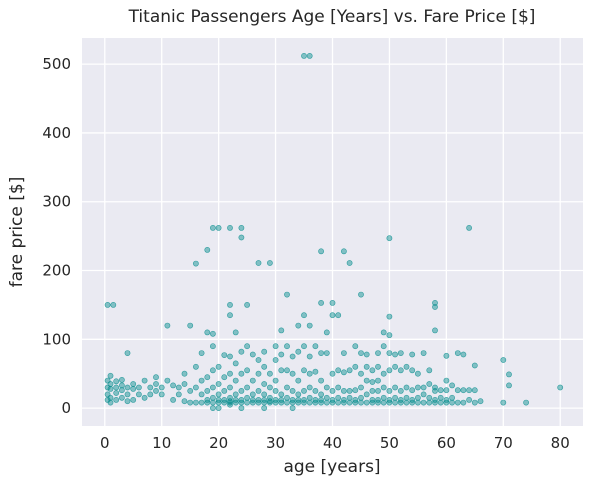 The height and width of the screenshot is (482, 599). Describe the element at coordinates (503, 443) in the screenshot. I see `x-tick-label: 70` at that location.